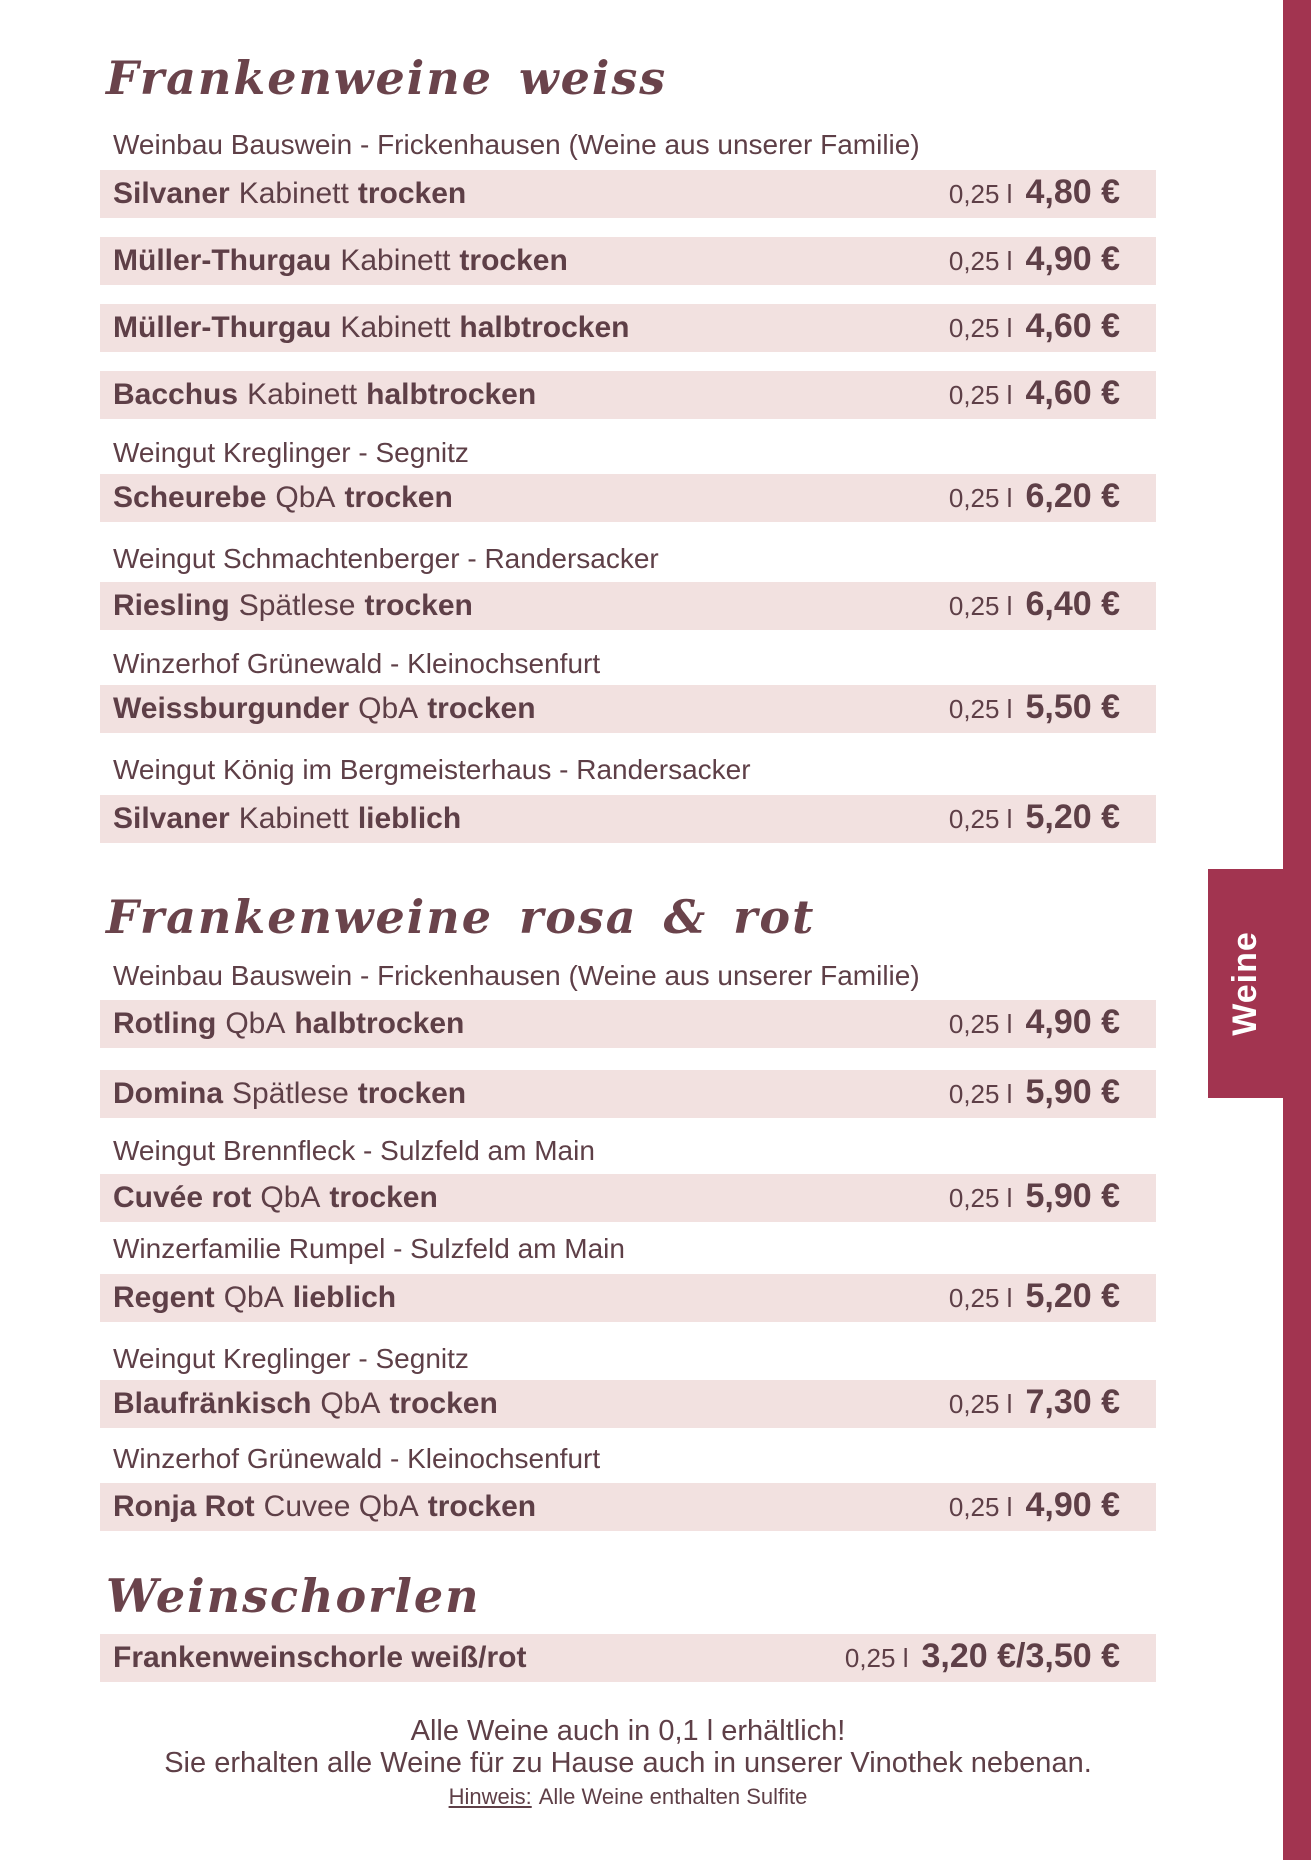 The image size is (1311, 1860). What do you see at coordinates (628, 1024) in the screenshot?
I see `wine-row: Rotling QbA halbtrocken 0,25 l 4,90 €` at bounding box center [628, 1024].